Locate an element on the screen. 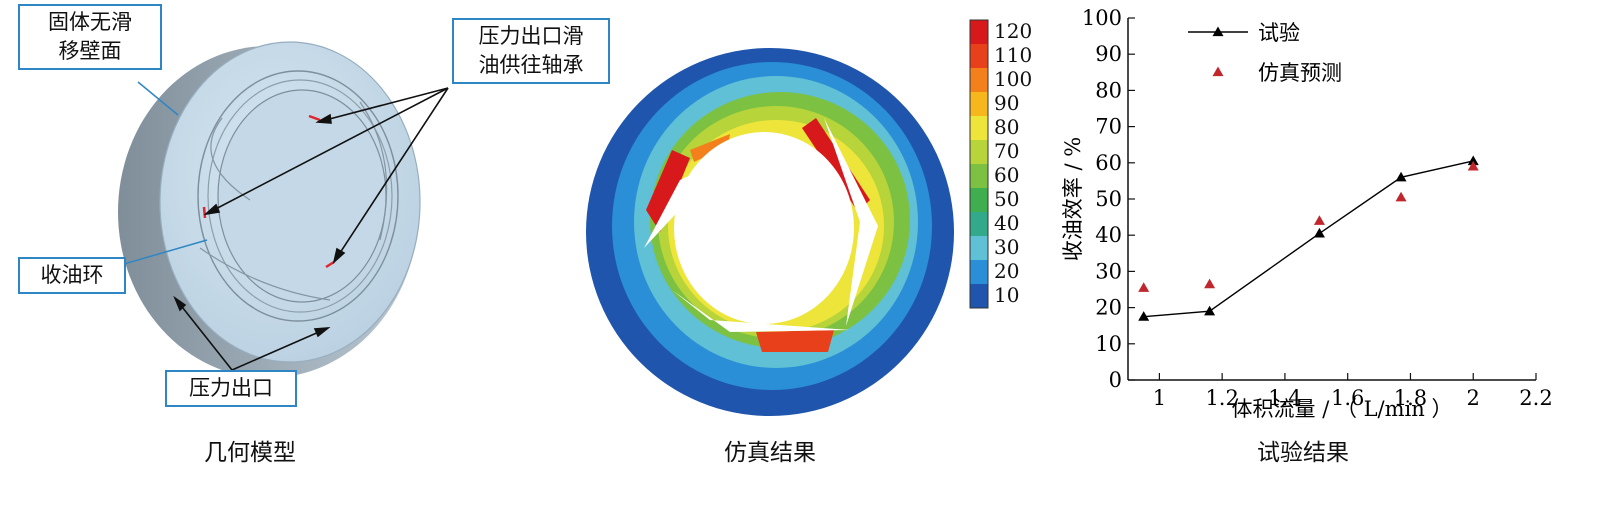  colorbar-tick-label: 110 is located at coordinates (1013, 55).